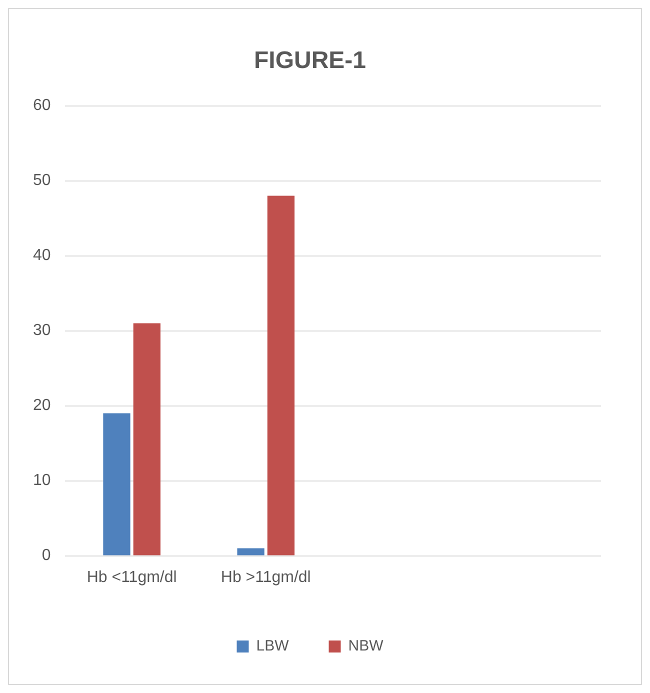 The height and width of the screenshot is (693, 650). What do you see at coordinates (42, 255) in the screenshot?
I see `y-tick-label: 40` at bounding box center [42, 255].